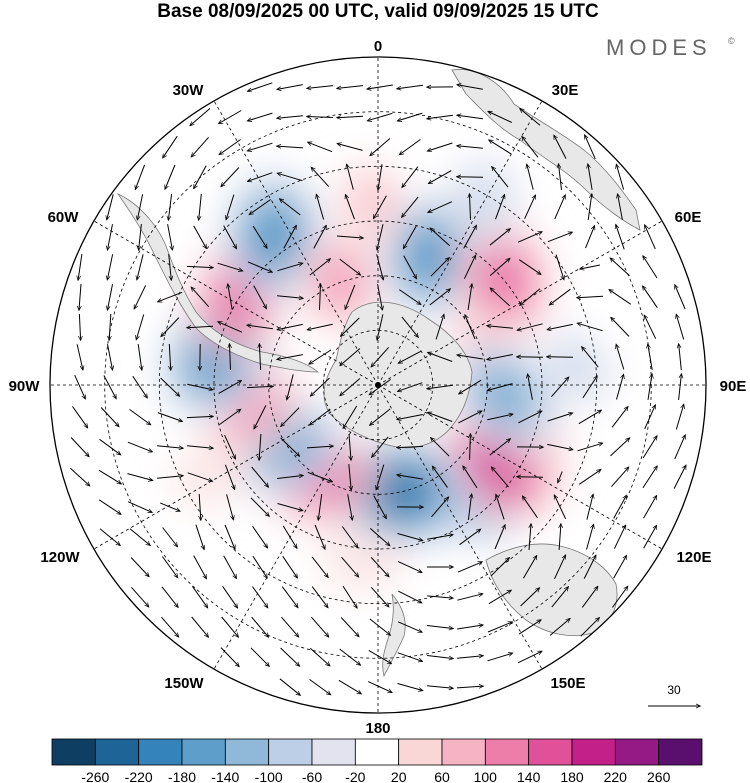 The height and width of the screenshot is (783, 750). Describe the element at coordinates (442, 776) in the screenshot. I see `colorbar-tick-label: 60` at that location.